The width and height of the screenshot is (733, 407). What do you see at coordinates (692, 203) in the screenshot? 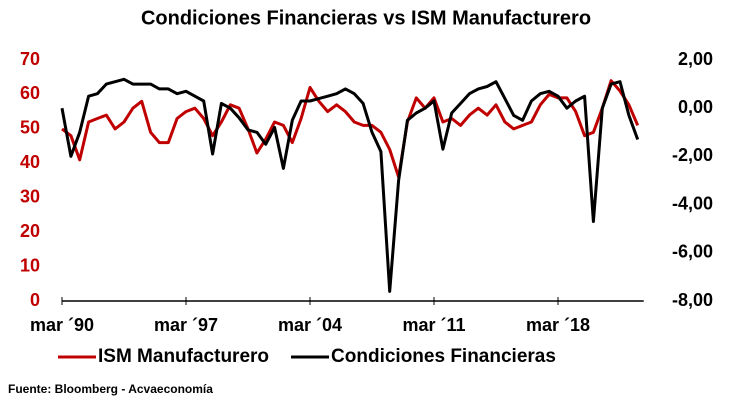
I see `y2-tick-label: -4,00` at bounding box center [692, 203].